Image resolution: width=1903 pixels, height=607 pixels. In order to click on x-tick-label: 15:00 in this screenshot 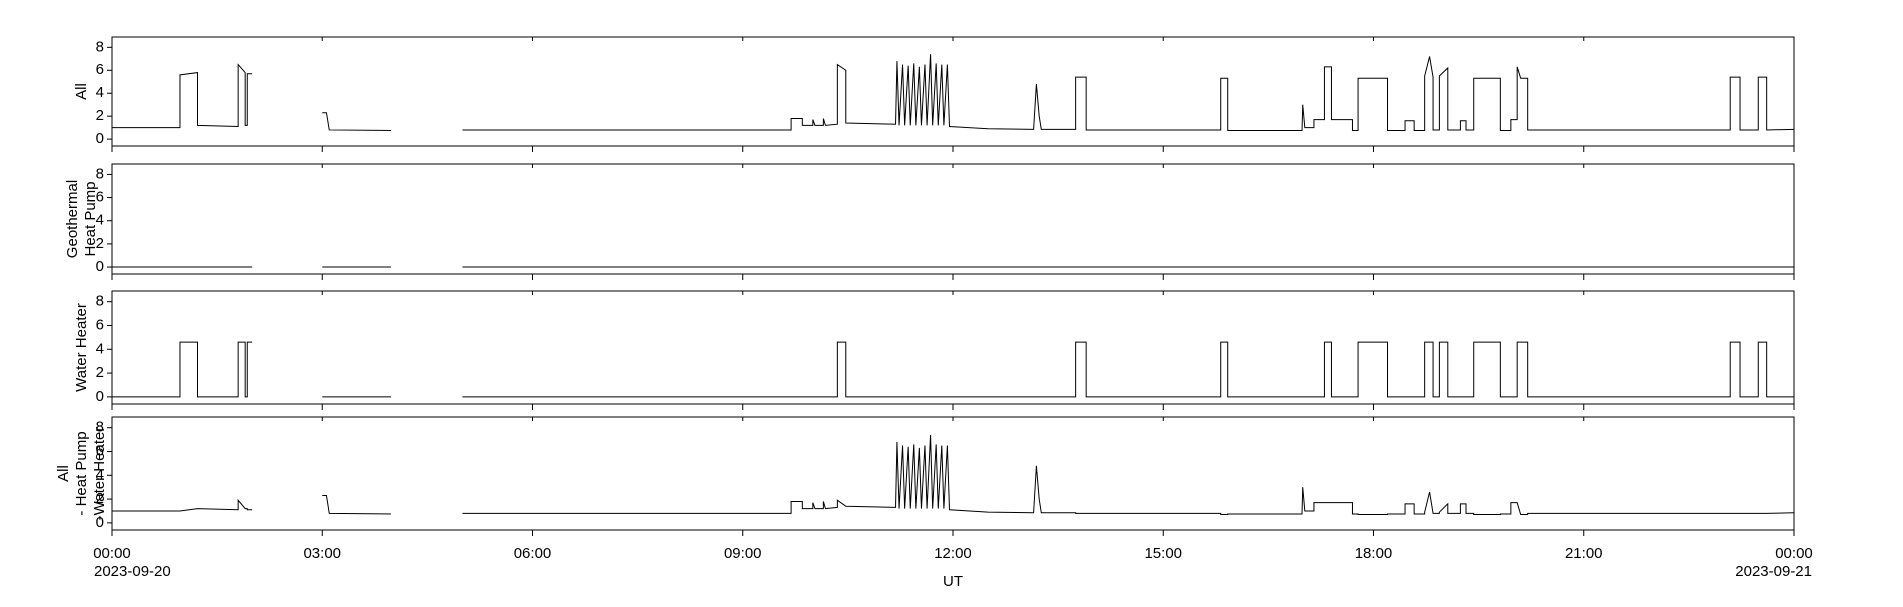, I will do `click(1163, 553)`.